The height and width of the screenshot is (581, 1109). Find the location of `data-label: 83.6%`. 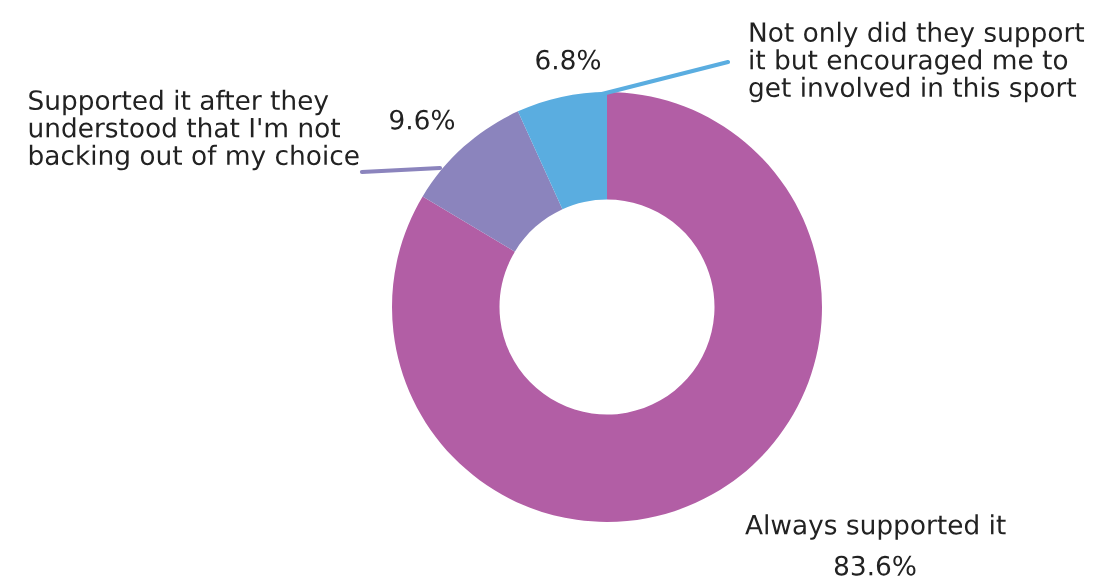

data-label: 83.6% is located at coordinates (875, 565).